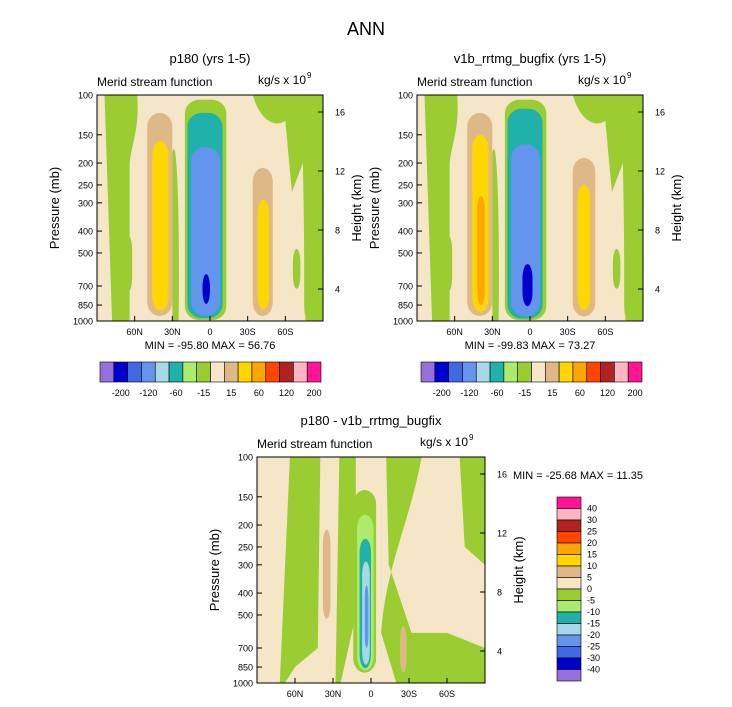  What do you see at coordinates (366, 29) in the screenshot?
I see `figure-title: ANN` at bounding box center [366, 29].